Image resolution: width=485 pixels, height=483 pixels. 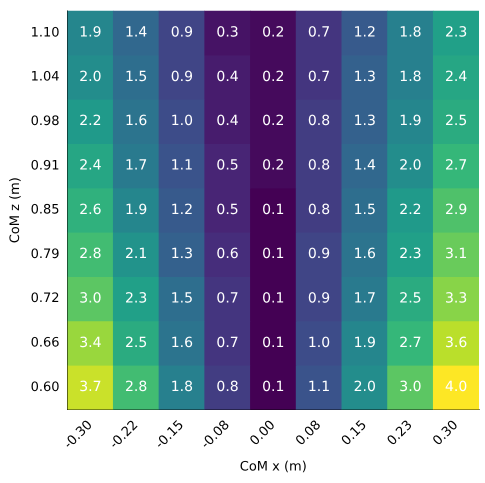 What do you see at coordinates (45, 77) in the screenshot?
I see `y-tick-label: 1.04` at bounding box center [45, 77].